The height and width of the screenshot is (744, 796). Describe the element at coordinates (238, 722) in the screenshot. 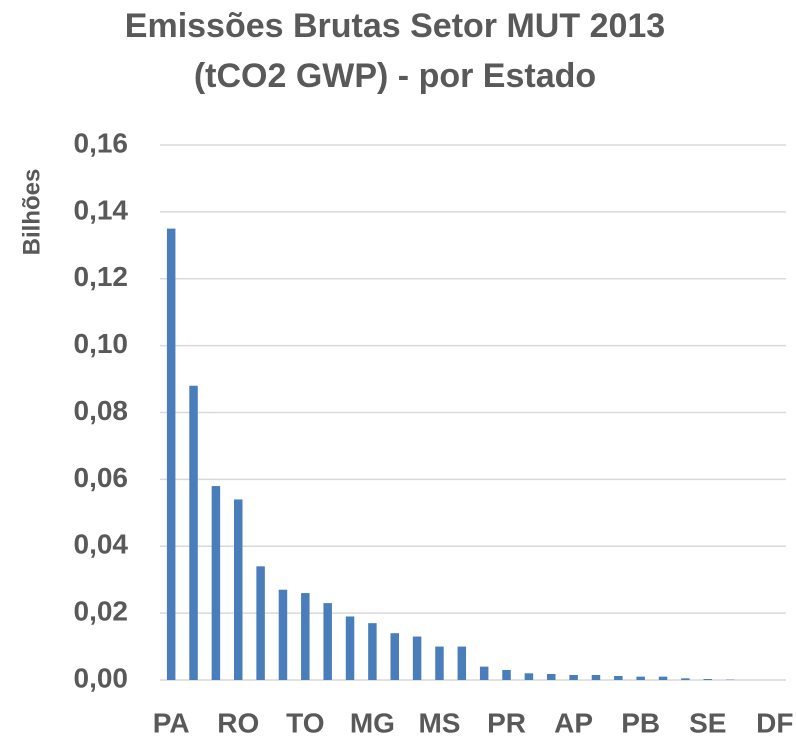

I see `x-tick-label: RO` at that location.